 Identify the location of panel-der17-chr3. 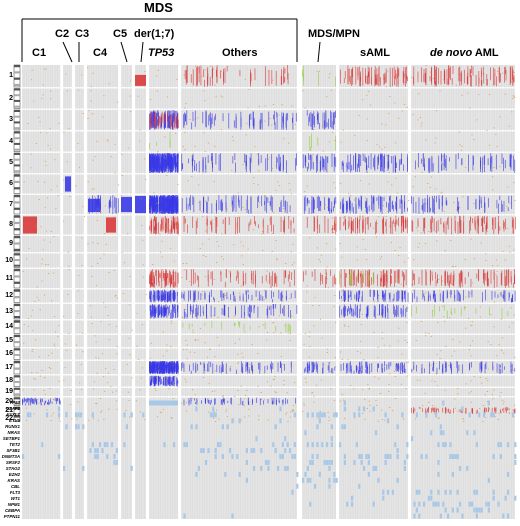
(140, 120).